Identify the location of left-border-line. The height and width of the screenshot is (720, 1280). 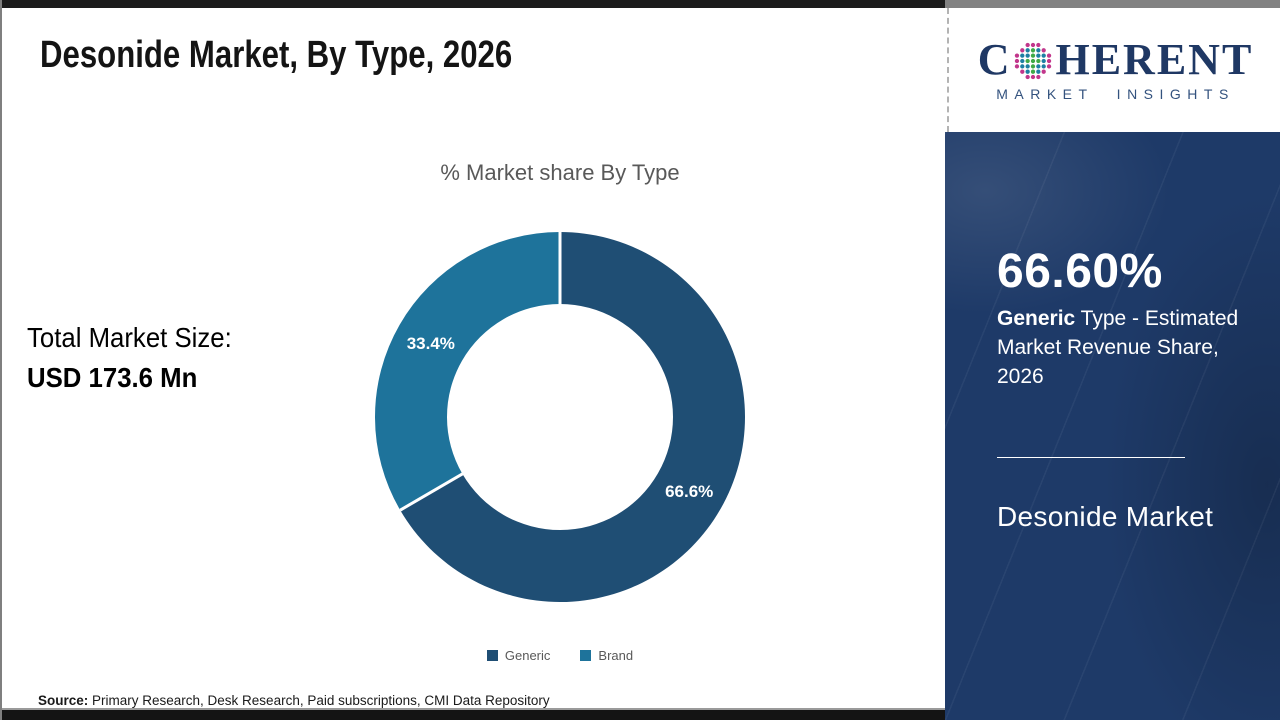
(1, 360).